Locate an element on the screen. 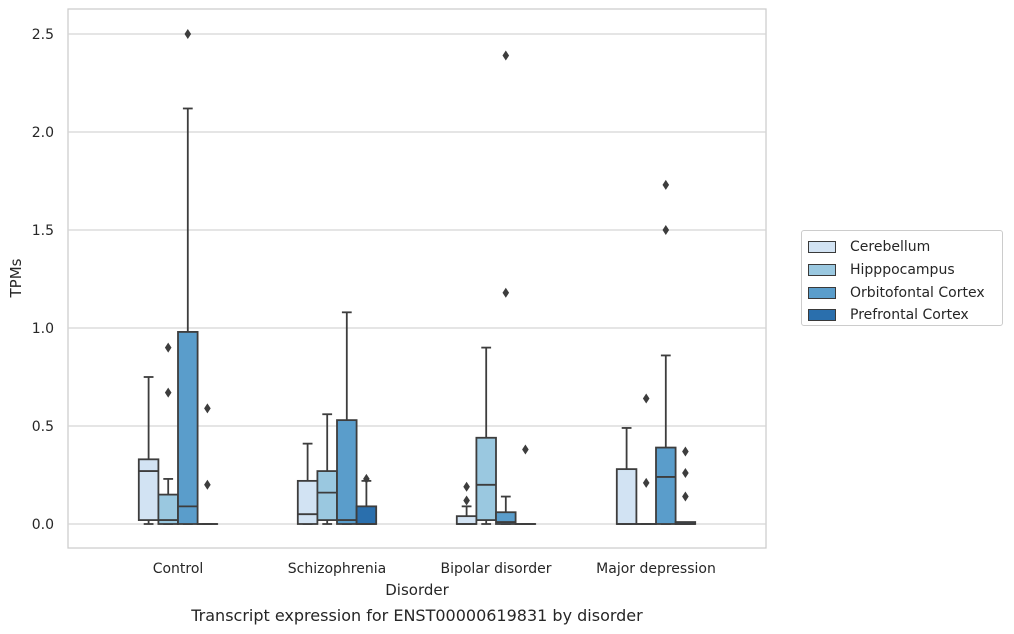 Image resolution: width=1014 pixels, height=634 pixels. y-tick-label: 0.5 is located at coordinates (43, 427).